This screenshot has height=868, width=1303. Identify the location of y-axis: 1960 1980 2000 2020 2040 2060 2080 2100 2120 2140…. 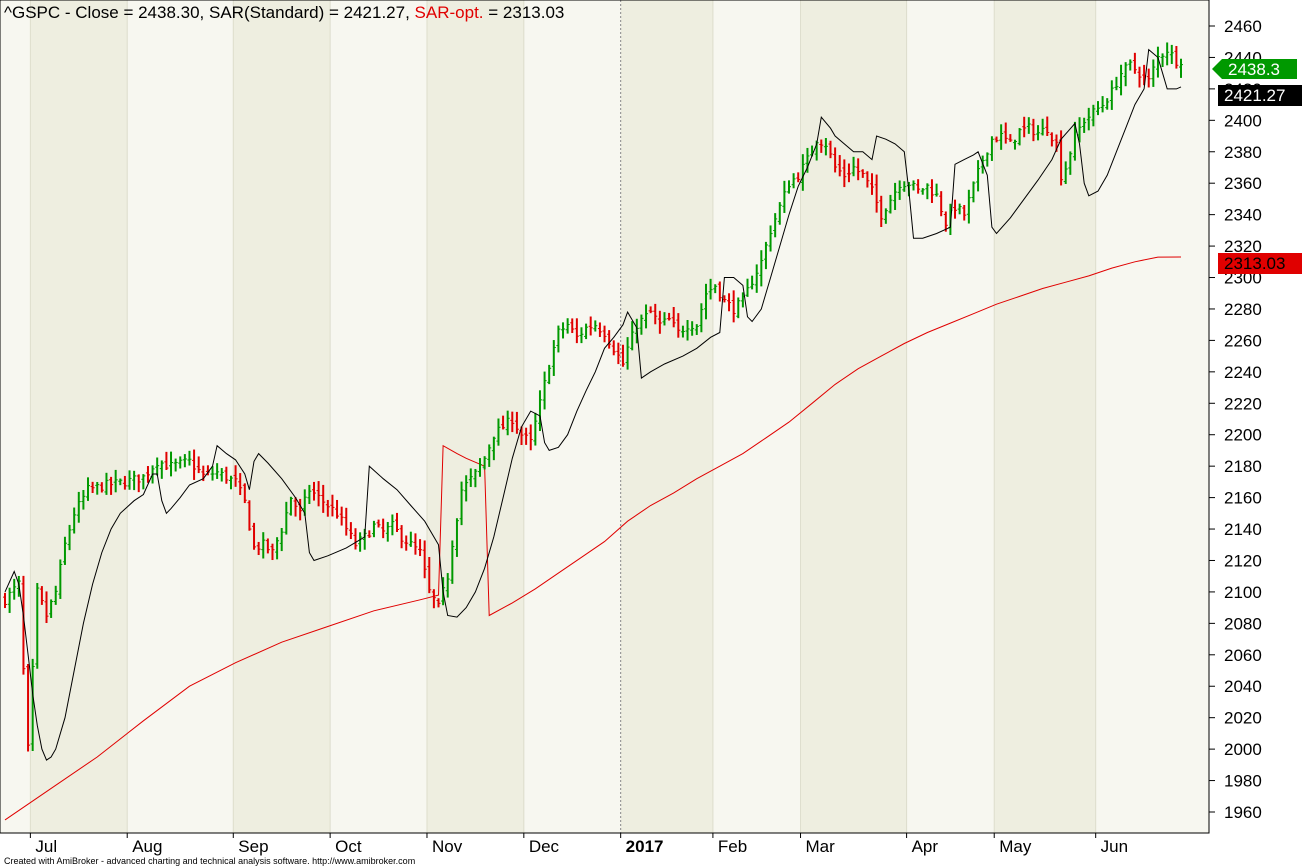
(1235, 419).